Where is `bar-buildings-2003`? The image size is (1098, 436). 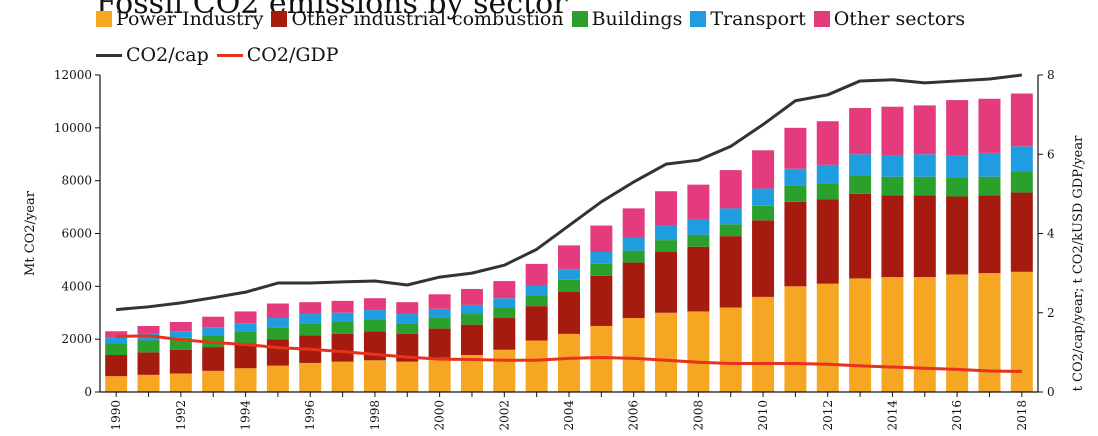 bar-buildings-2003 is located at coordinates (536, 301).